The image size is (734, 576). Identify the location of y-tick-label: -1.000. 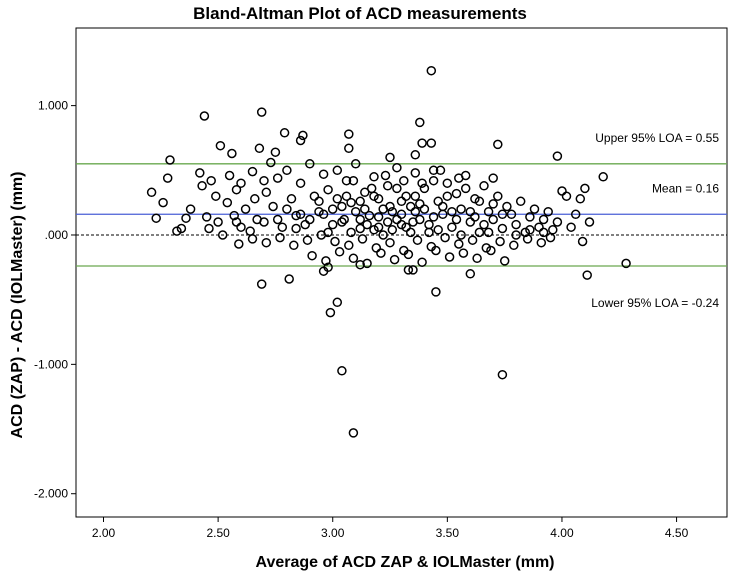
(51, 364).